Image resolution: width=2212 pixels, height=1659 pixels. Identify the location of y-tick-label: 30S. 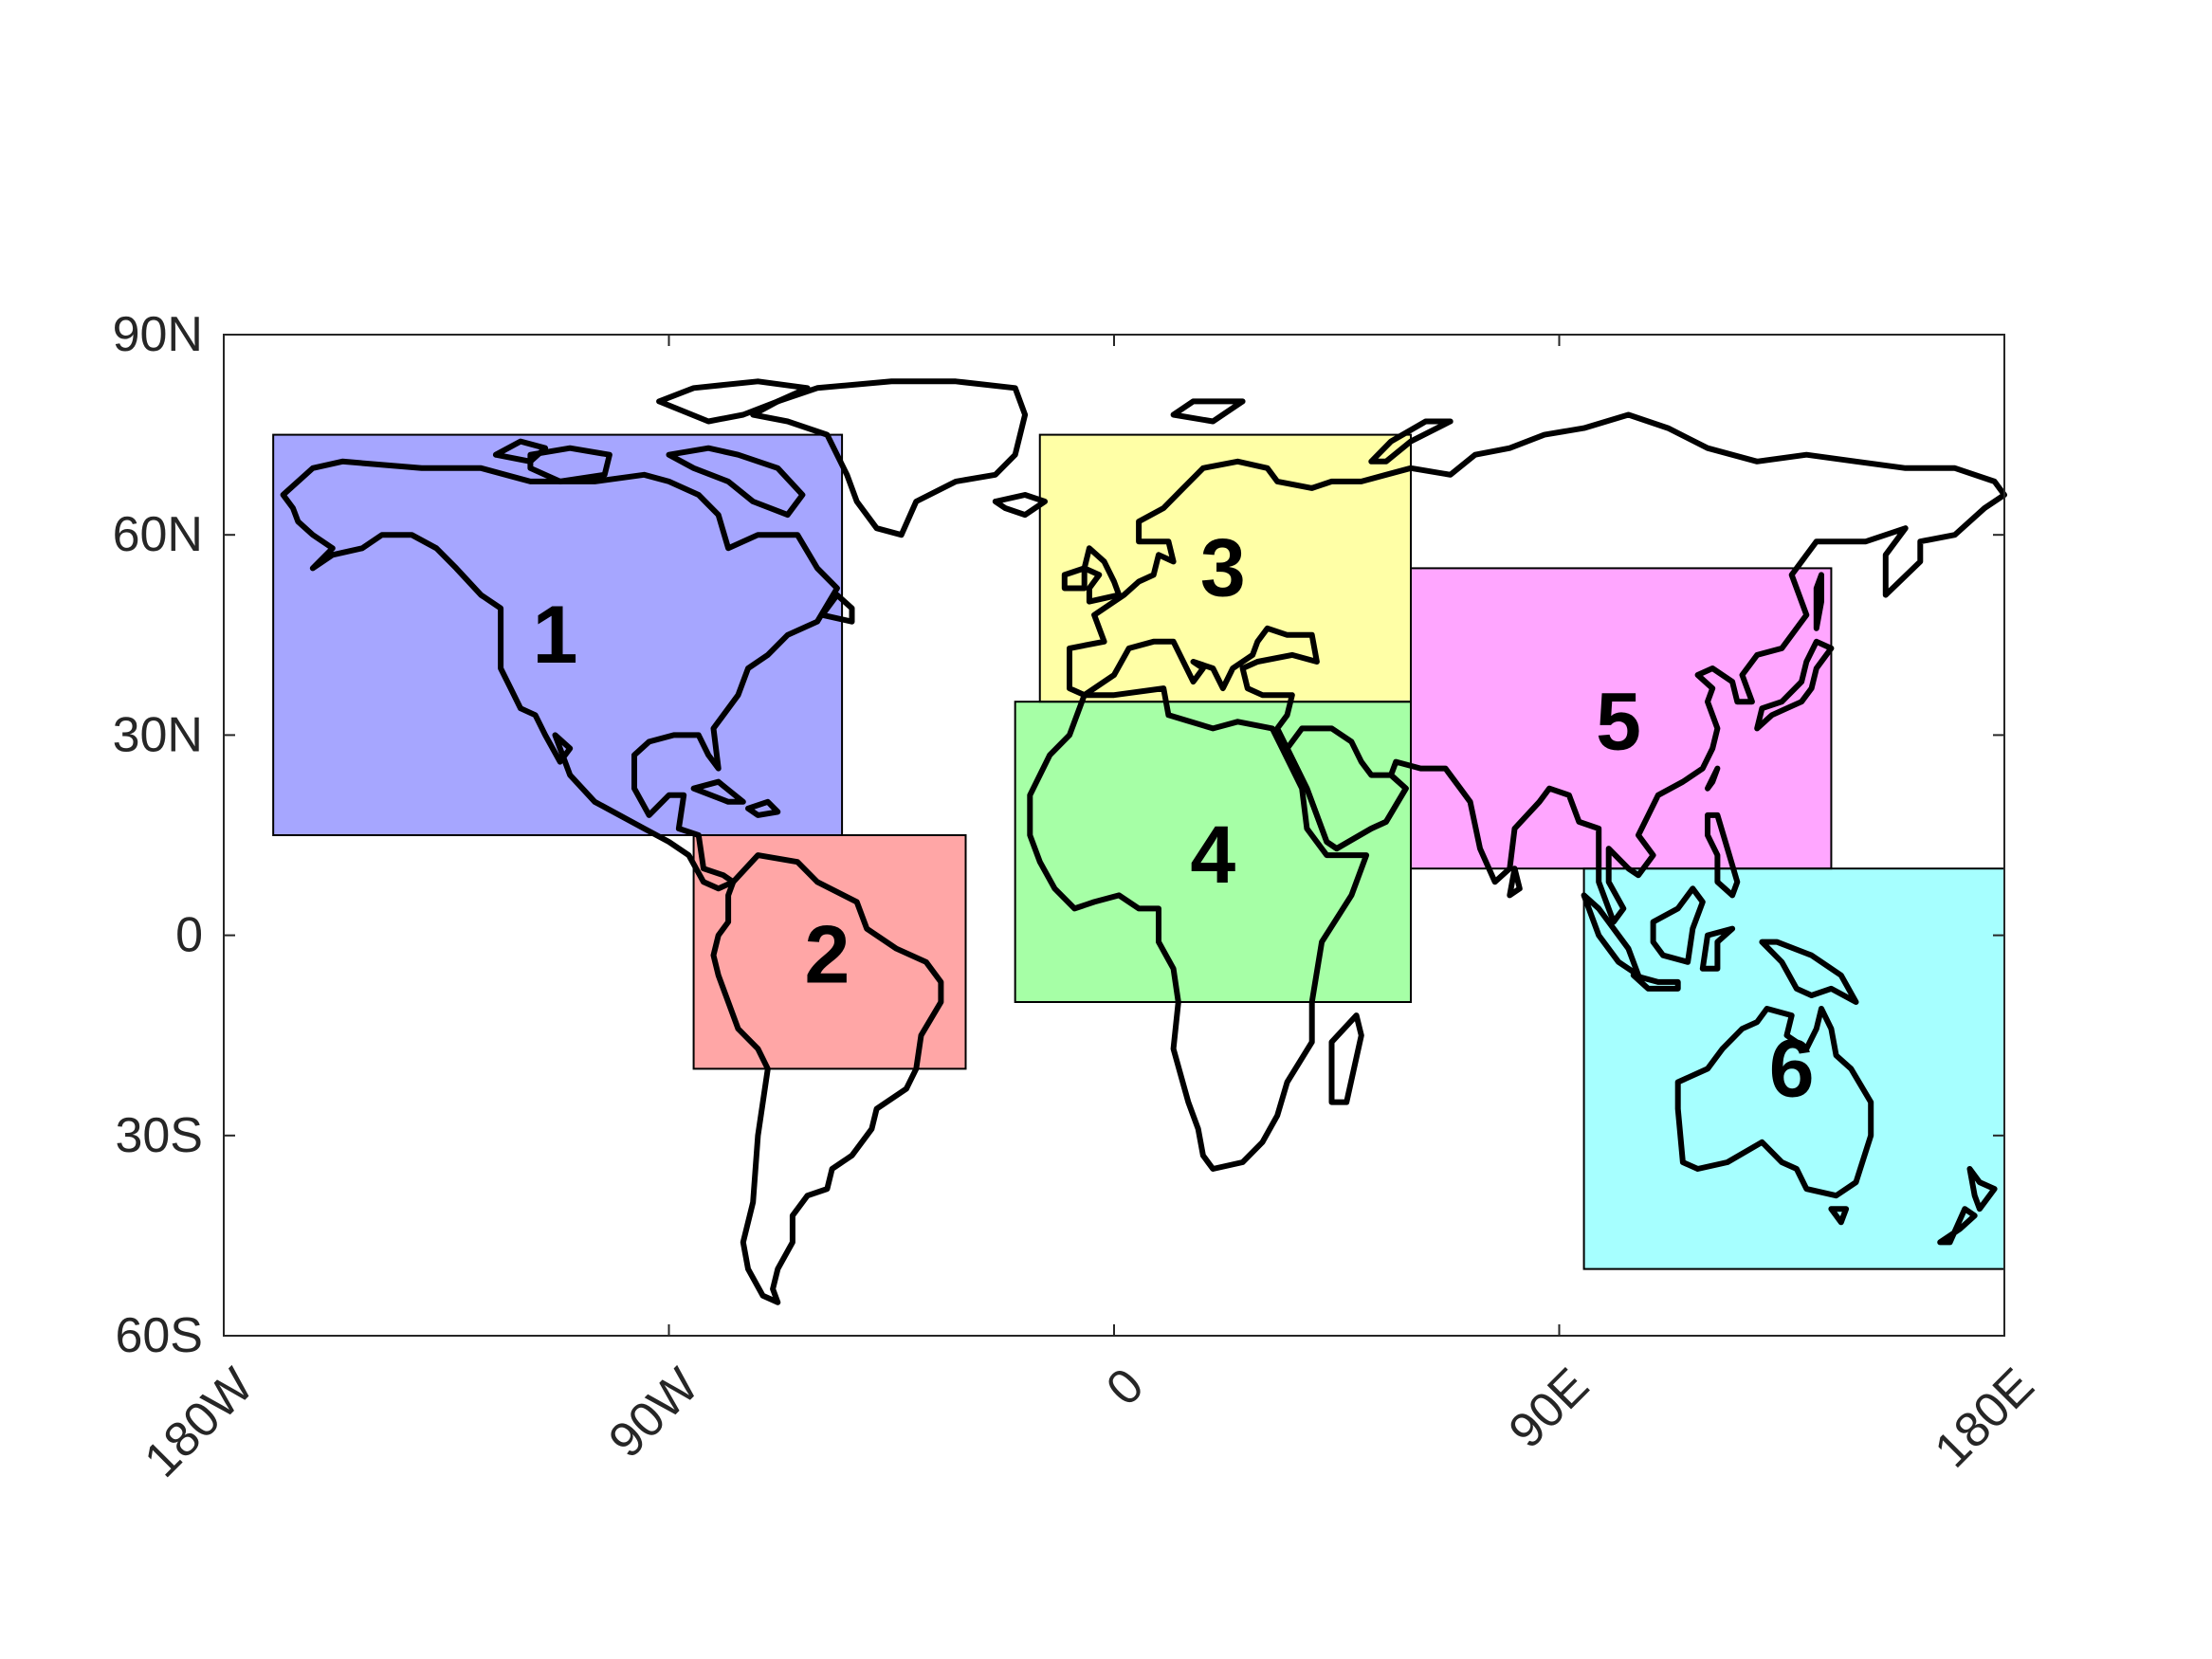
(159, 1135).